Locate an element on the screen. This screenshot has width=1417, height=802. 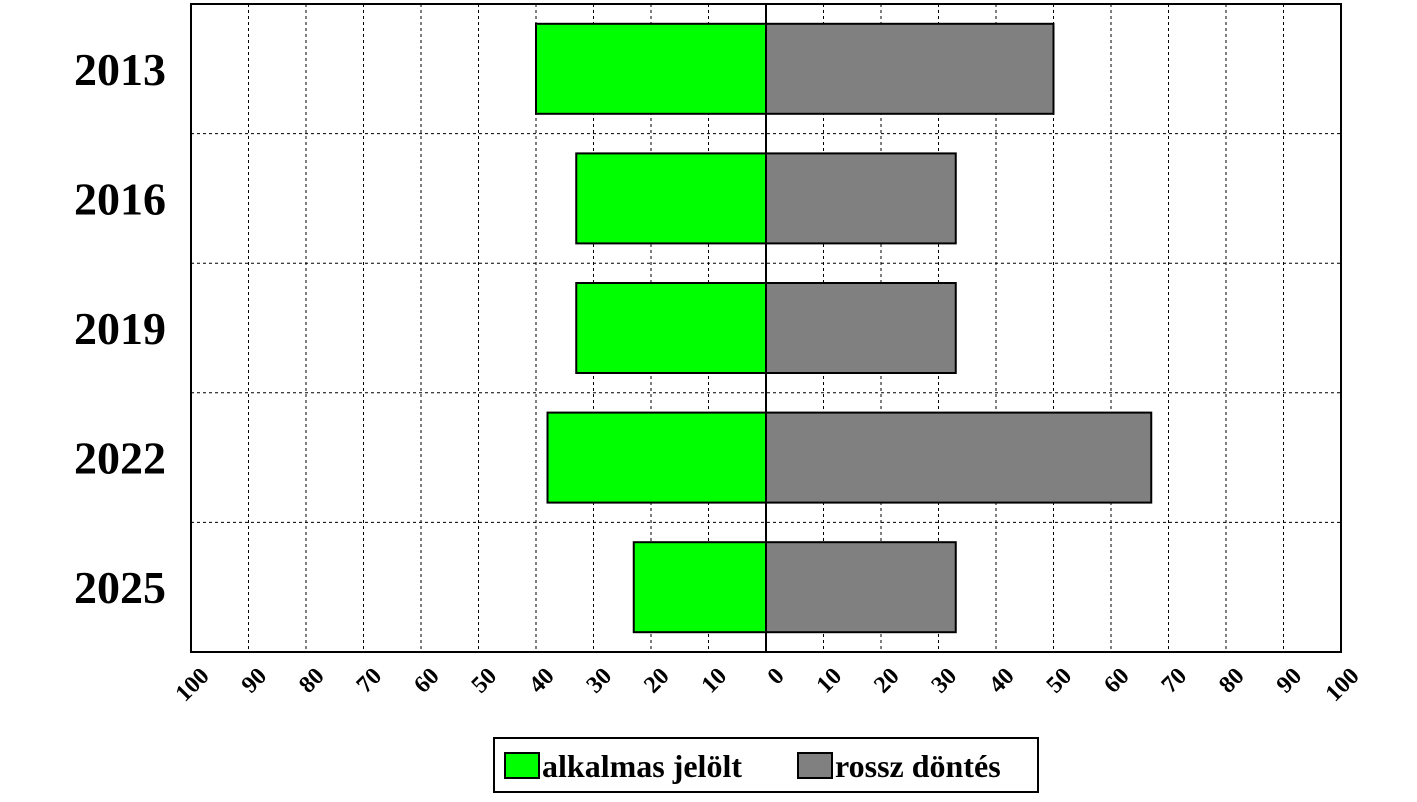
bar-alkalmas-jelolt-2016 is located at coordinates (671, 198).